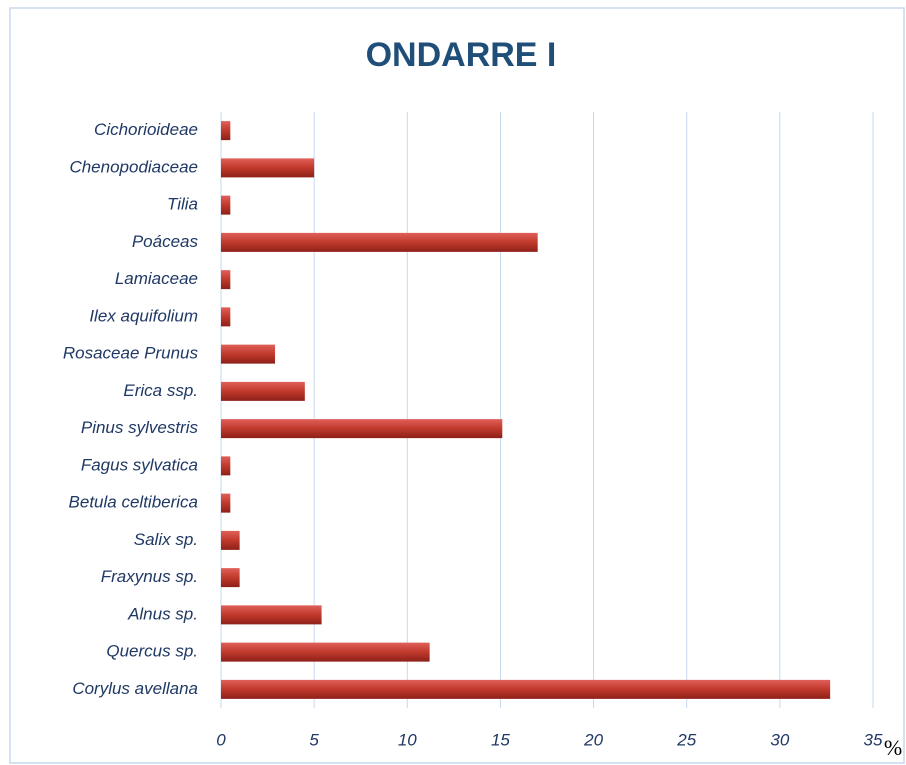 The height and width of the screenshot is (765, 906). I want to click on y-tick-label: Alnus sp., so click(162, 613).